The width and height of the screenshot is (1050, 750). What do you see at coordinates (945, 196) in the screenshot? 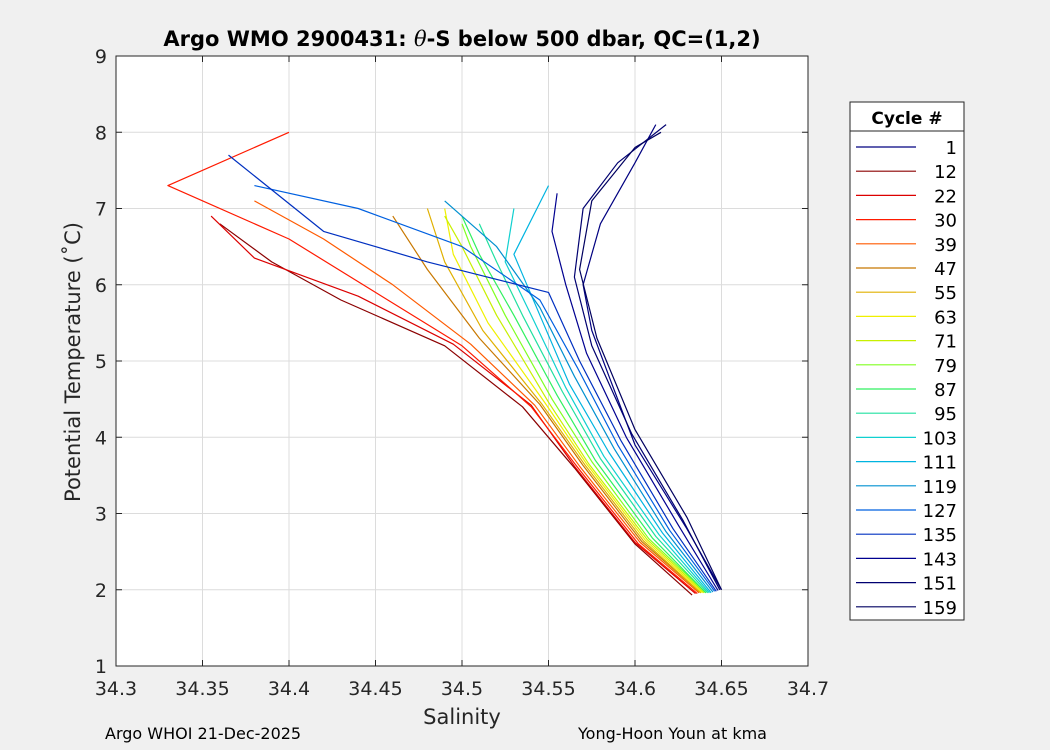
I see `legend-label: 22` at bounding box center [945, 196].